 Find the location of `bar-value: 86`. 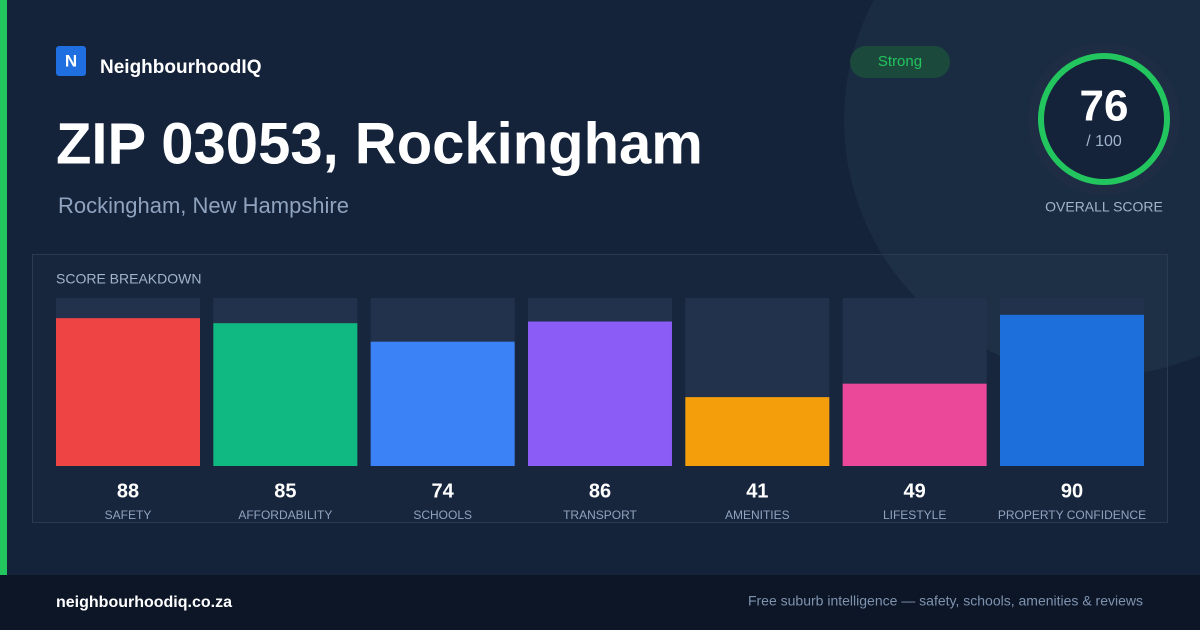

bar-value: 86 is located at coordinates (600, 491).